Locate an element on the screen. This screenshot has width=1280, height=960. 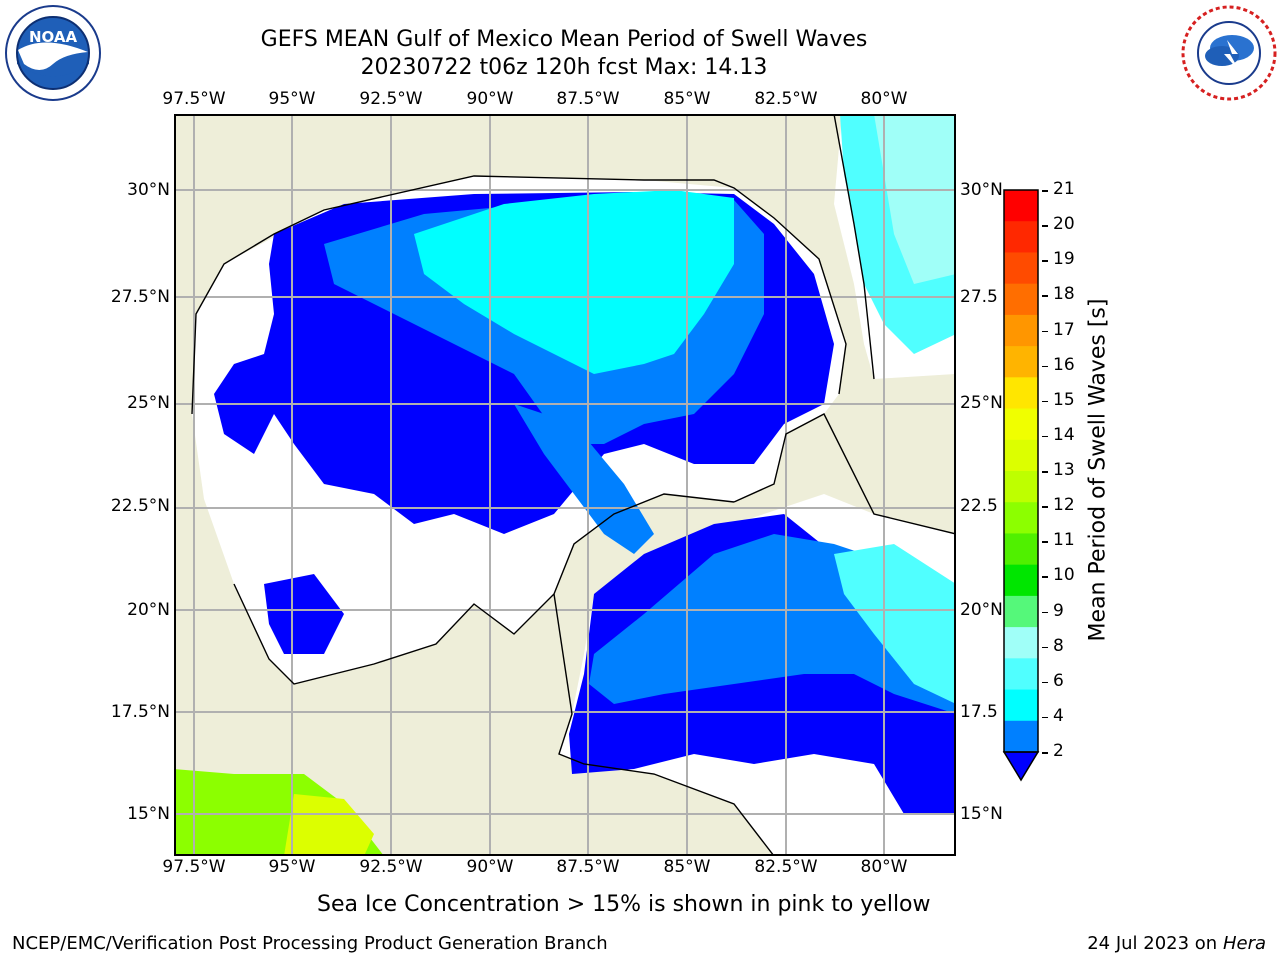
colorbar-tick-label: 21 is located at coordinates (1064, 189).